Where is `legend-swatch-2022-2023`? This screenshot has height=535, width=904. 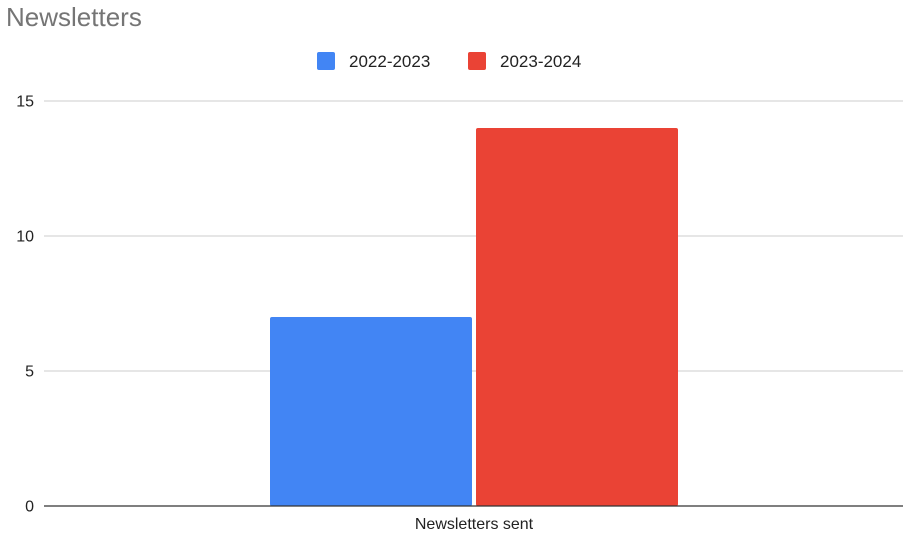
legend-swatch-2022-2023 is located at coordinates (326, 61).